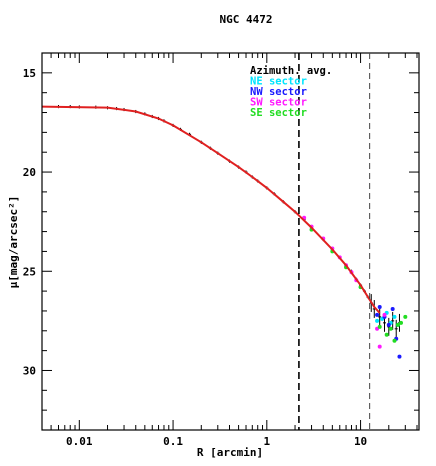 The width and height of the screenshot is (436, 466). What do you see at coordinates (360, 441) in the screenshot?
I see `x-tick-label: 10` at bounding box center [360, 441].